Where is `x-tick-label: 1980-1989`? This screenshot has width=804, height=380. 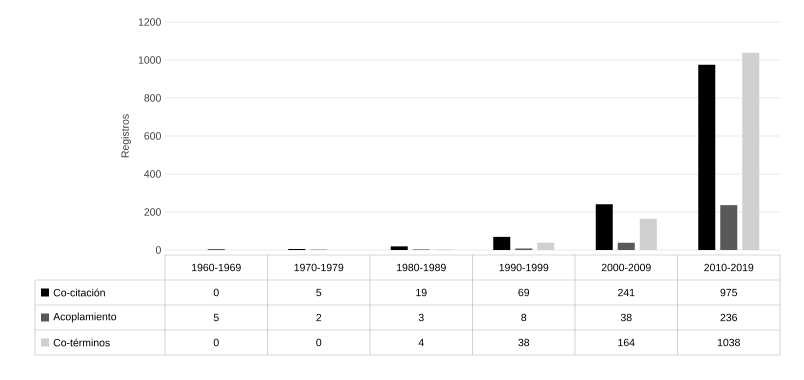
x-tick-label: 1980-1989 is located at coordinates (421, 268).